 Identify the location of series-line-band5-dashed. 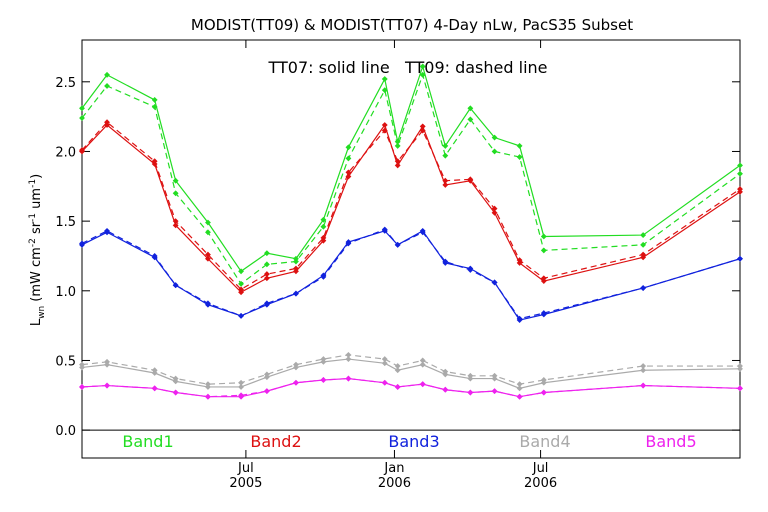
(411, 387).